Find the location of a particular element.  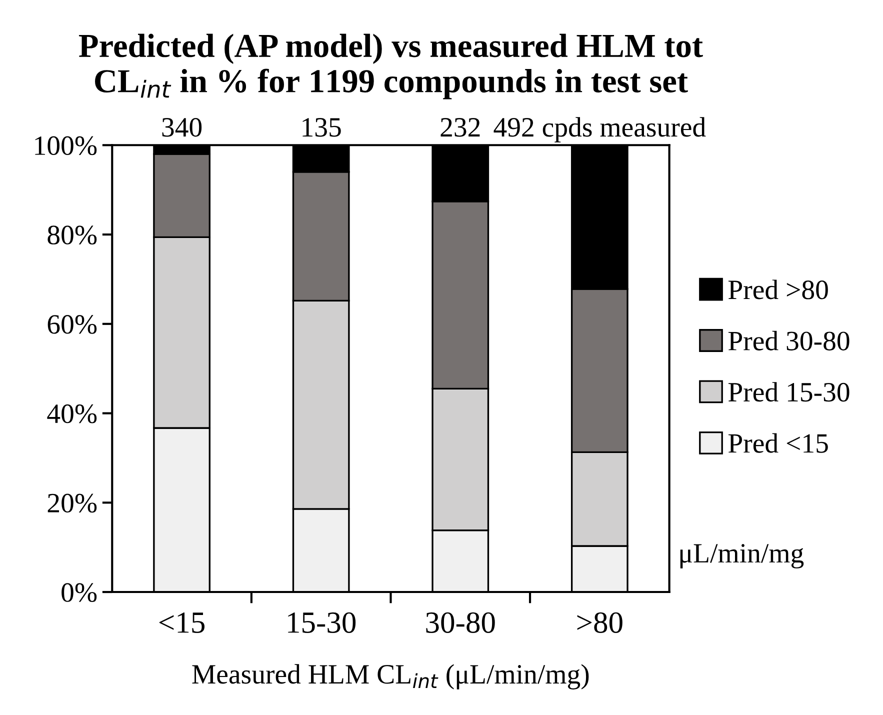

text: μL/min/mg is located at coordinates (742, 556).